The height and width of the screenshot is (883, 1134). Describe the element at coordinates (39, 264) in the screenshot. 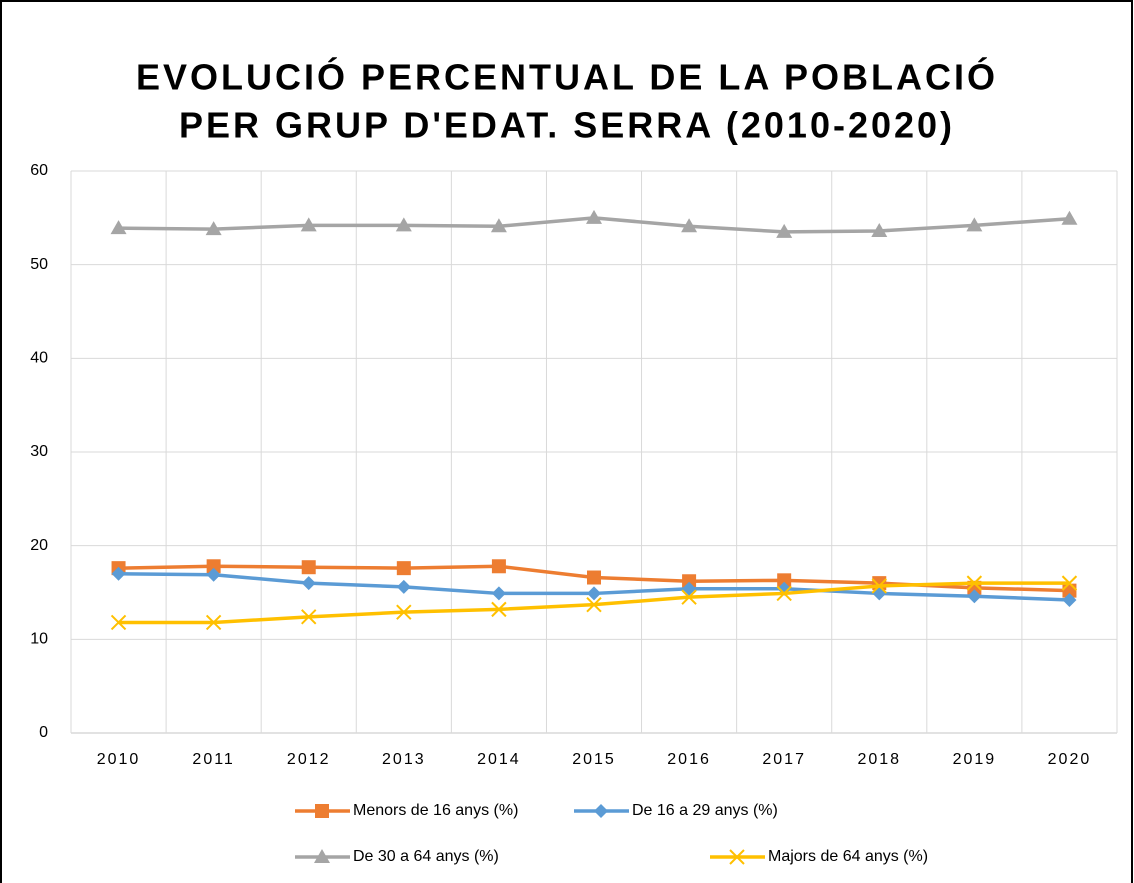

I see `y-tick-label: 50` at that location.